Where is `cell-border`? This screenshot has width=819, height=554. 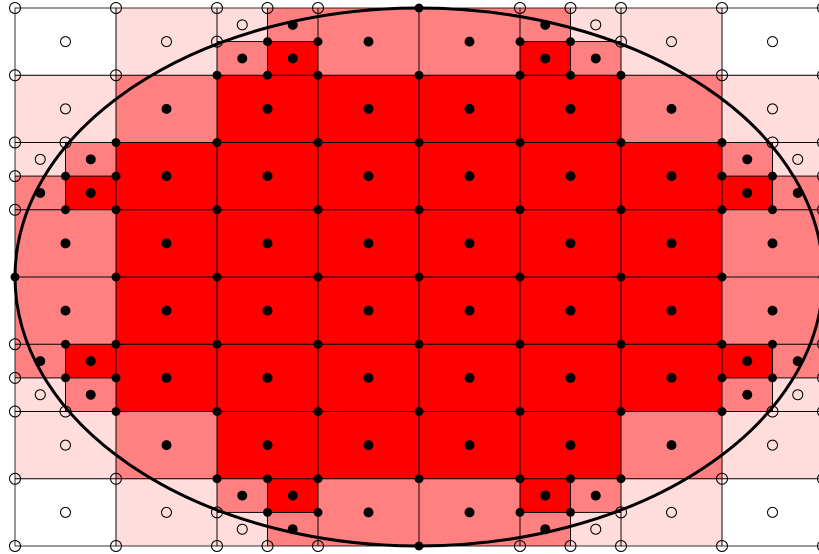 cell-border is located at coordinates (770, 512).